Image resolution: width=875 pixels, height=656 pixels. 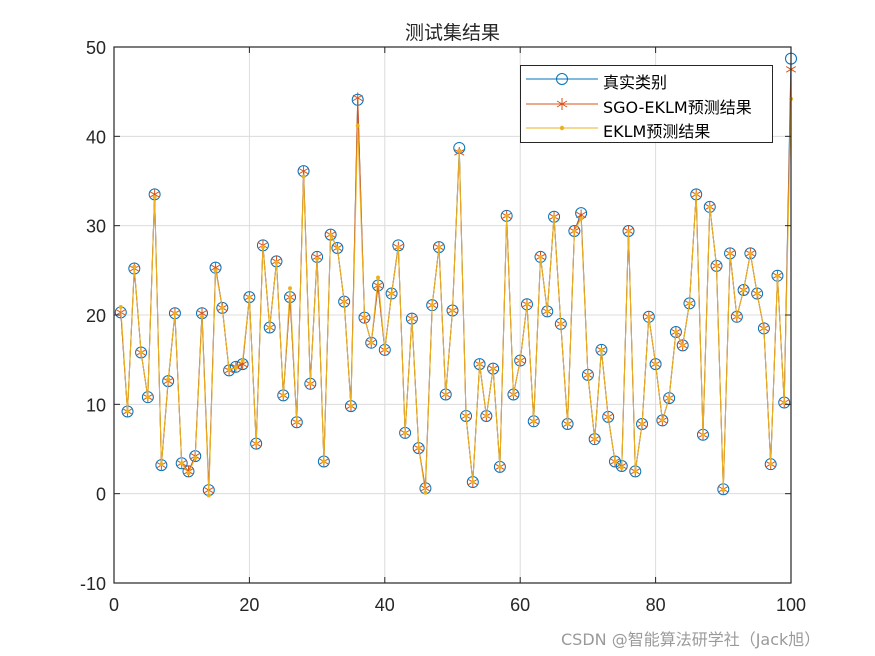 I want to click on x-tick-label: 100, so click(x=791, y=605).